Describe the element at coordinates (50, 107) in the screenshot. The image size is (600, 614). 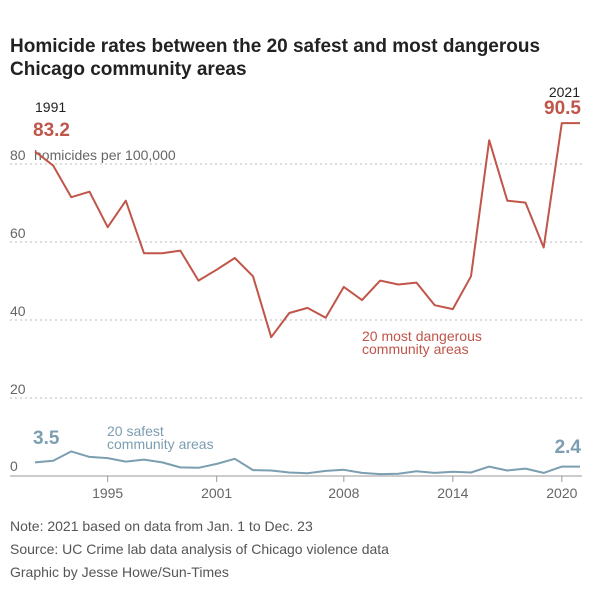
I see `start-year-label: 1991` at that location.